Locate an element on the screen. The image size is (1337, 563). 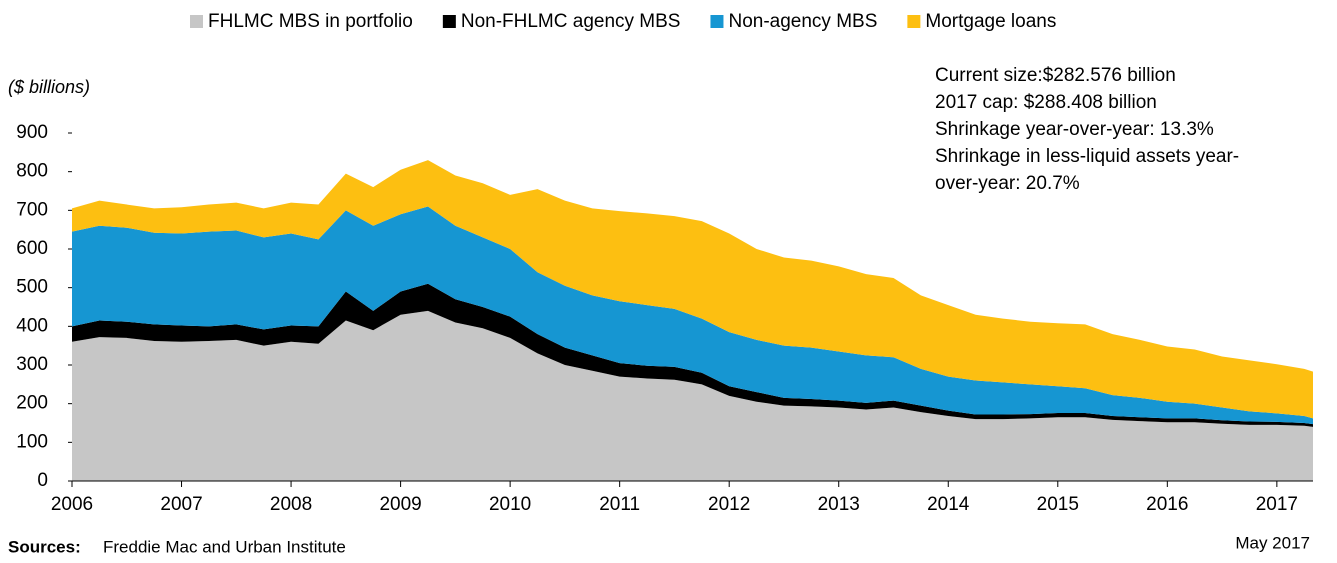
x-tick-label: 2016 is located at coordinates (1167, 504).